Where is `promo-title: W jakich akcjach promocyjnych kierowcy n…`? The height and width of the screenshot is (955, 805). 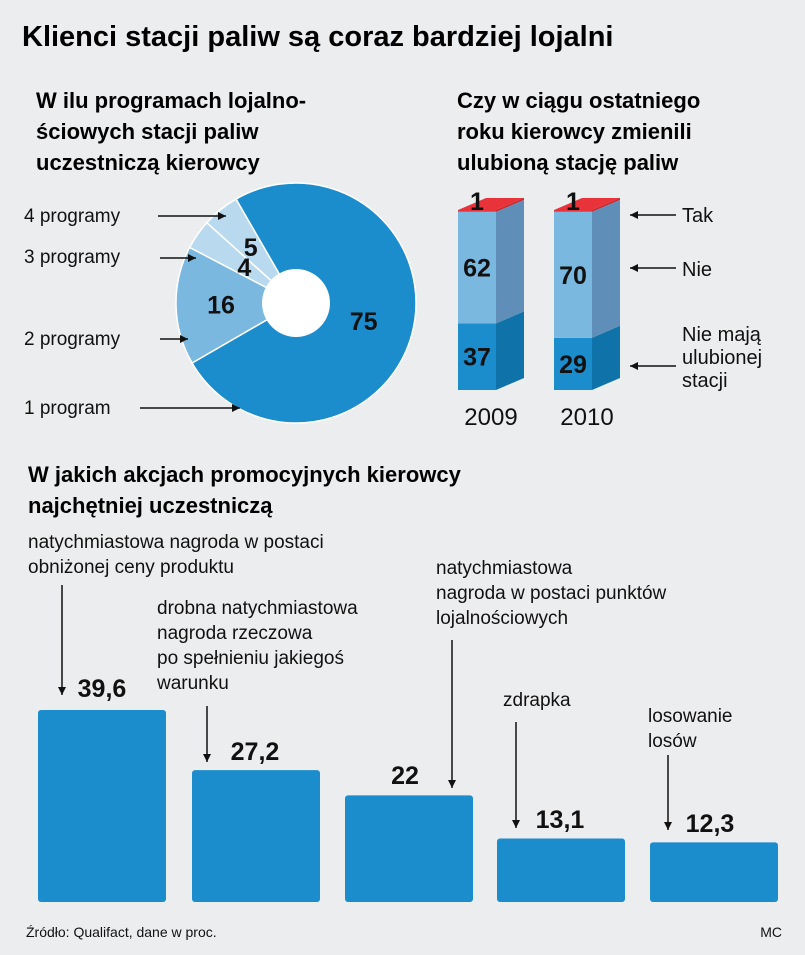 promo-title: W jakich akcjach promocyjnych kierowcy n… is located at coordinates (247, 490).